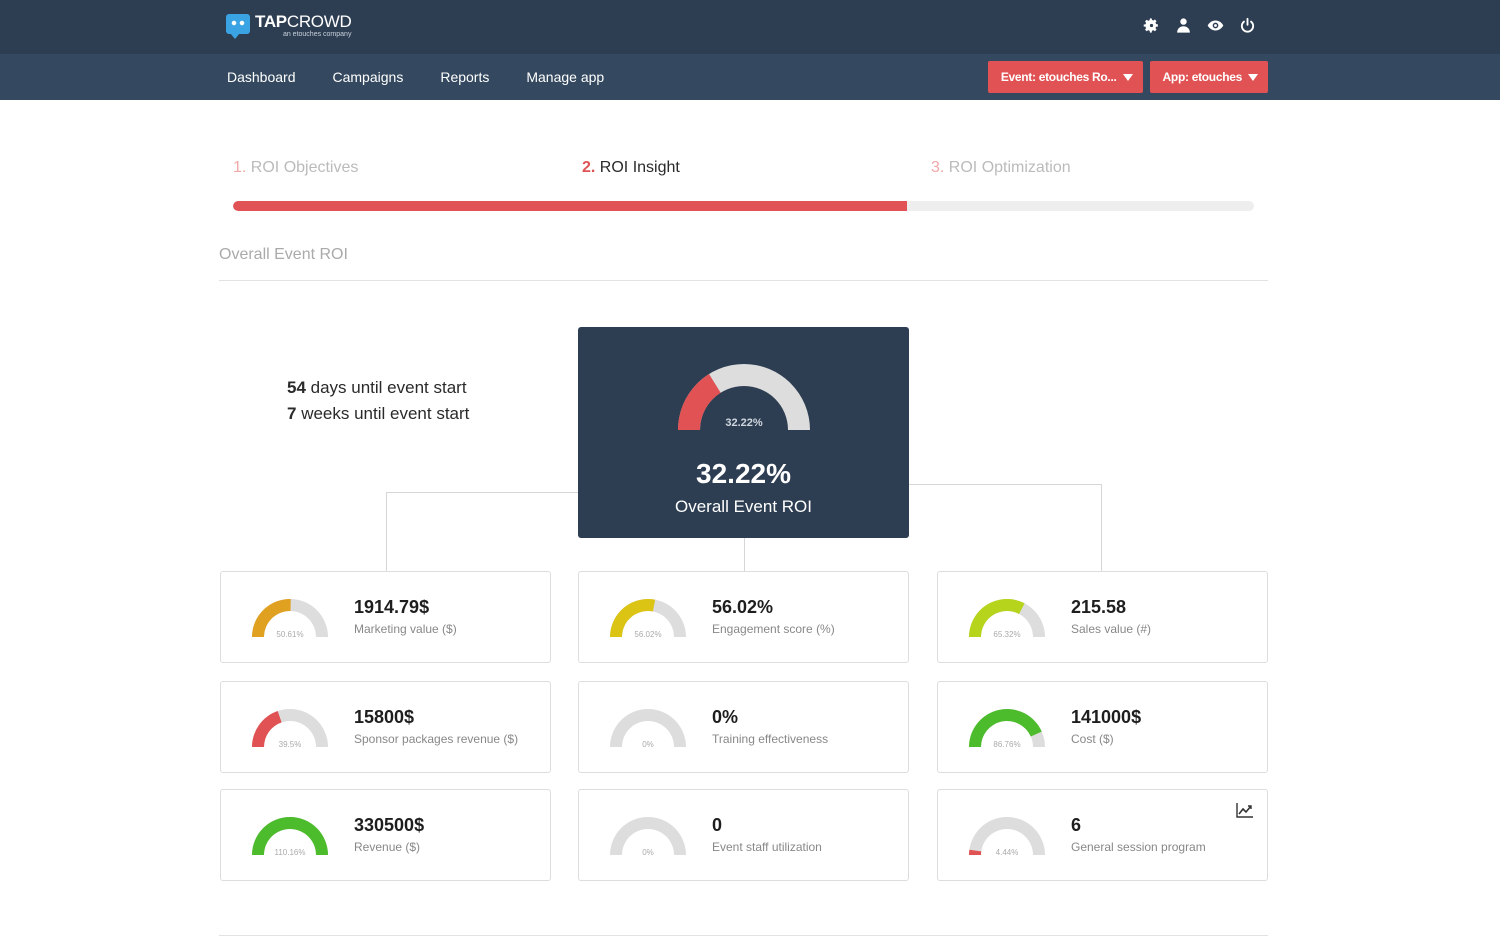  What do you see at coordinates (1106, 717) in the screenshot?
I see `kpi-value: 141000$` at bounding box center [1106, 717].